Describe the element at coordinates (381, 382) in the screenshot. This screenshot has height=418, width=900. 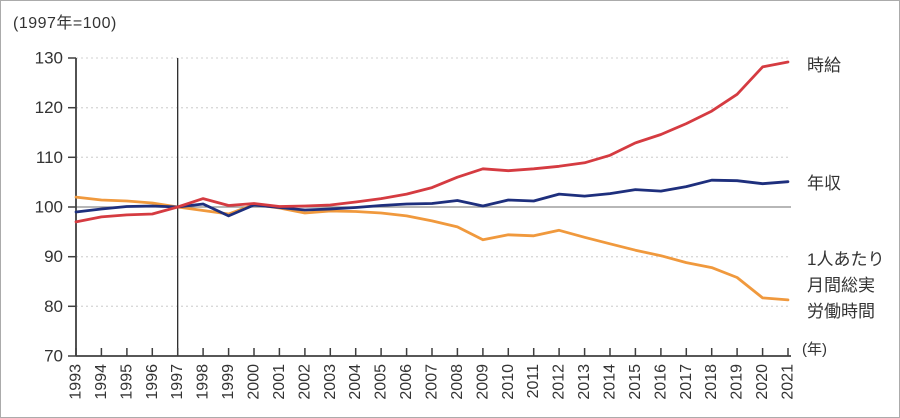
I see `svg-text: 2005` at that location.